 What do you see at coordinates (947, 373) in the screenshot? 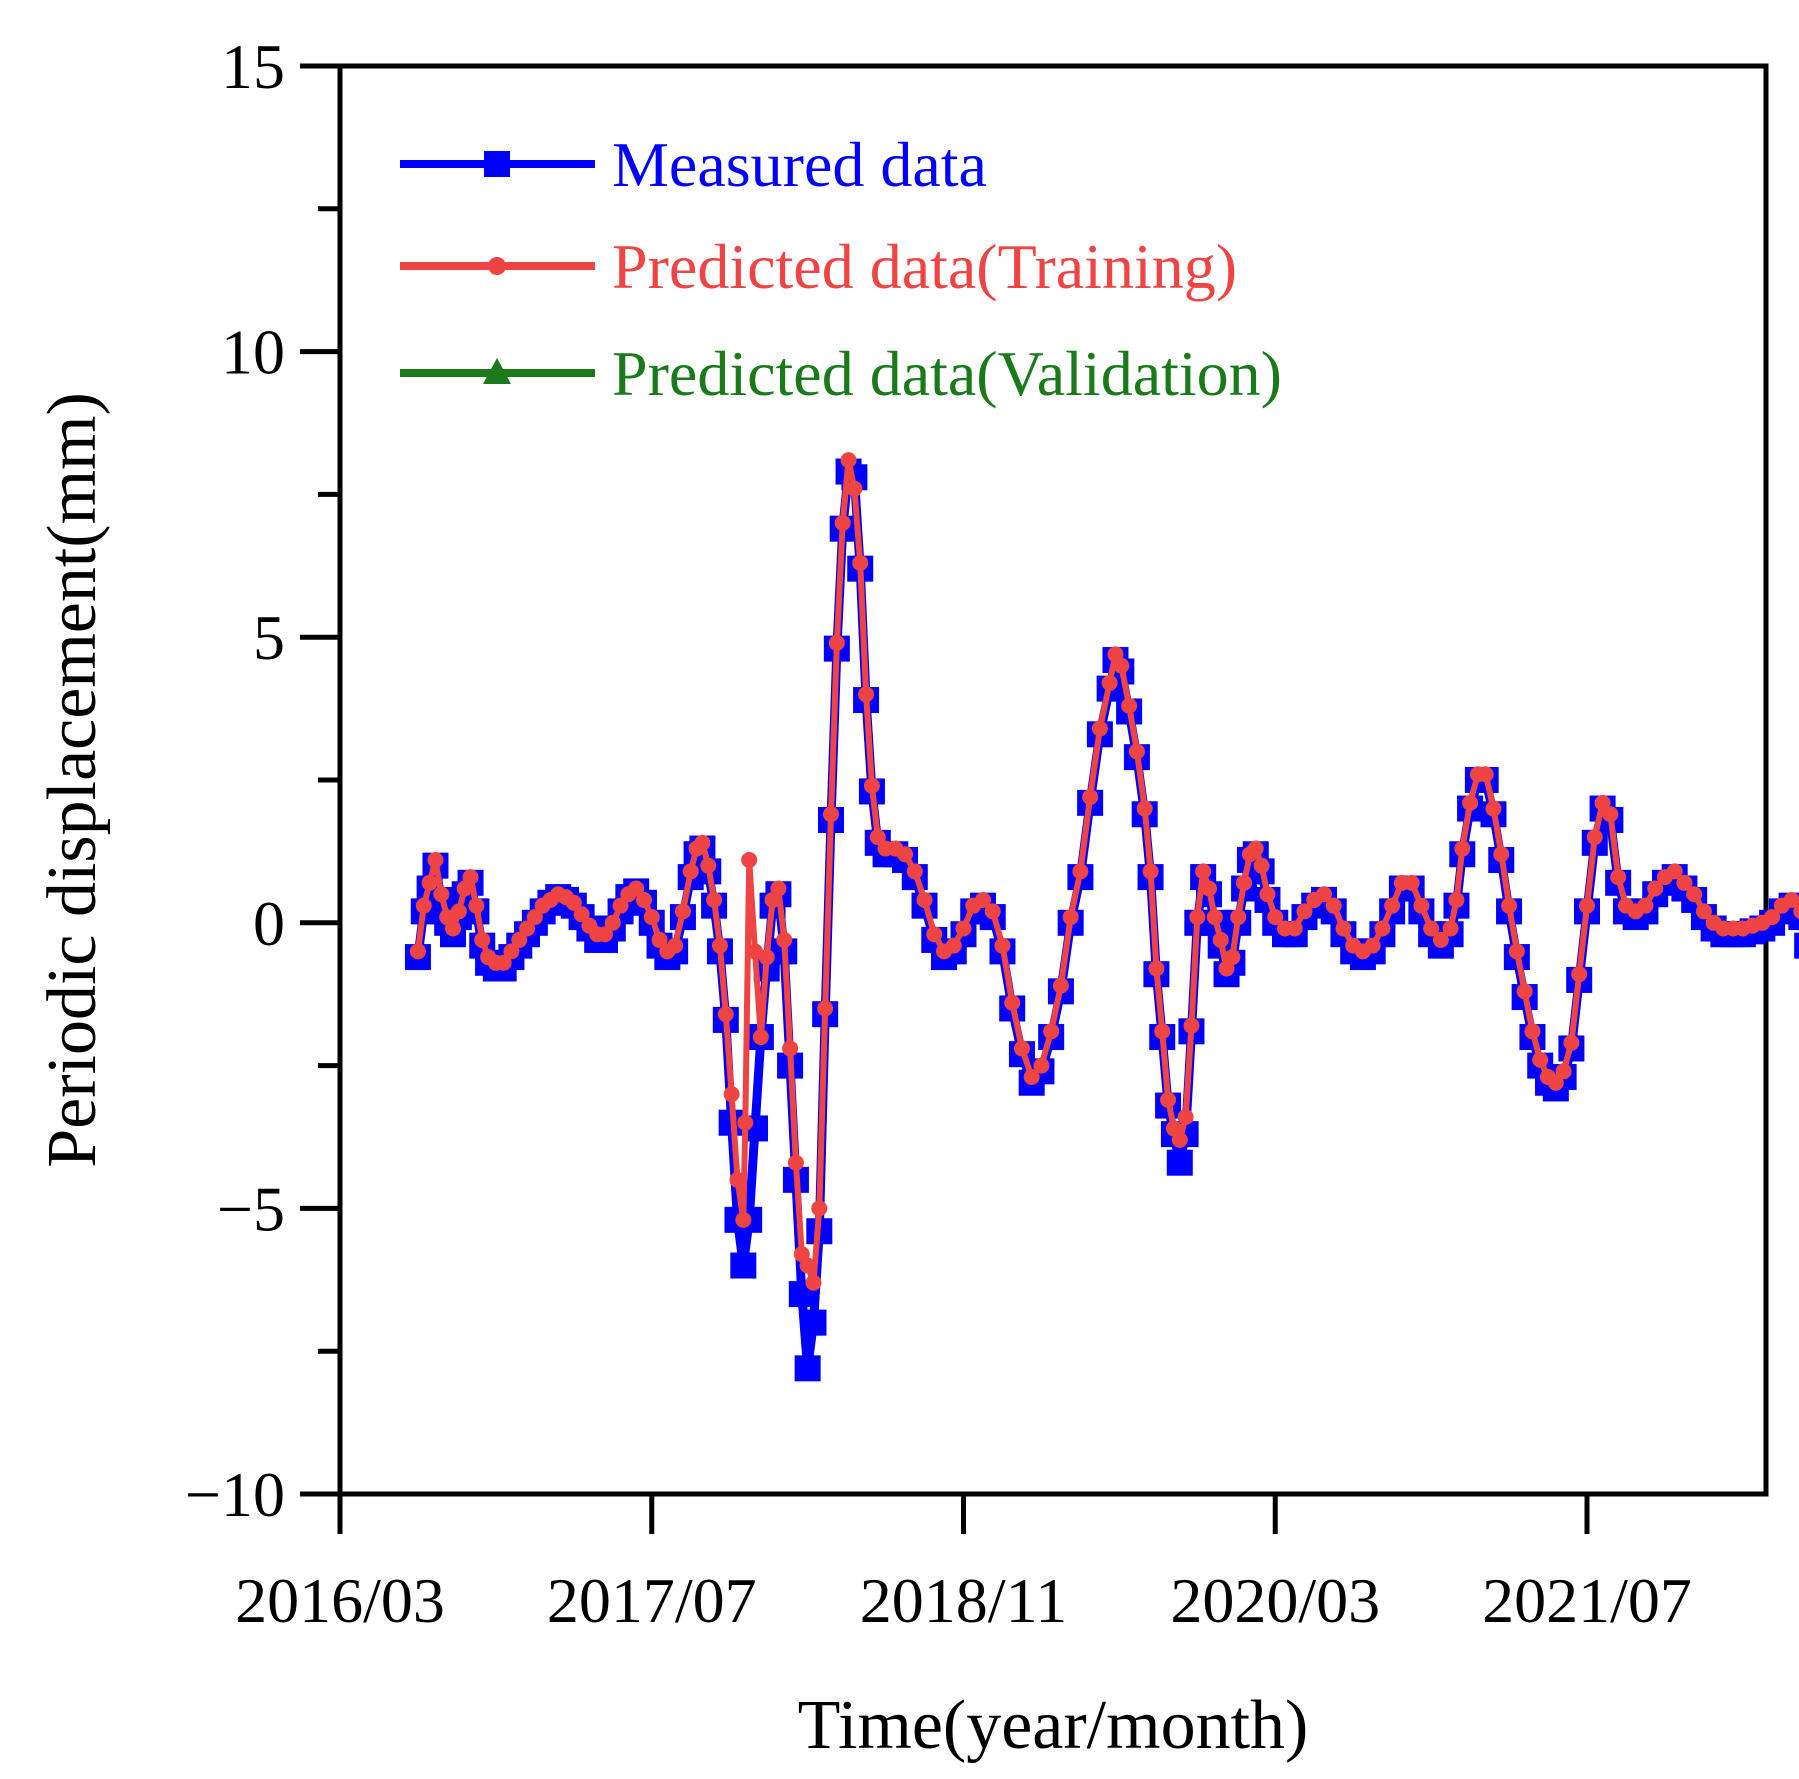
I see `legend-label-validation: Predicted data(Validation)` at bounding box center [947, 373].